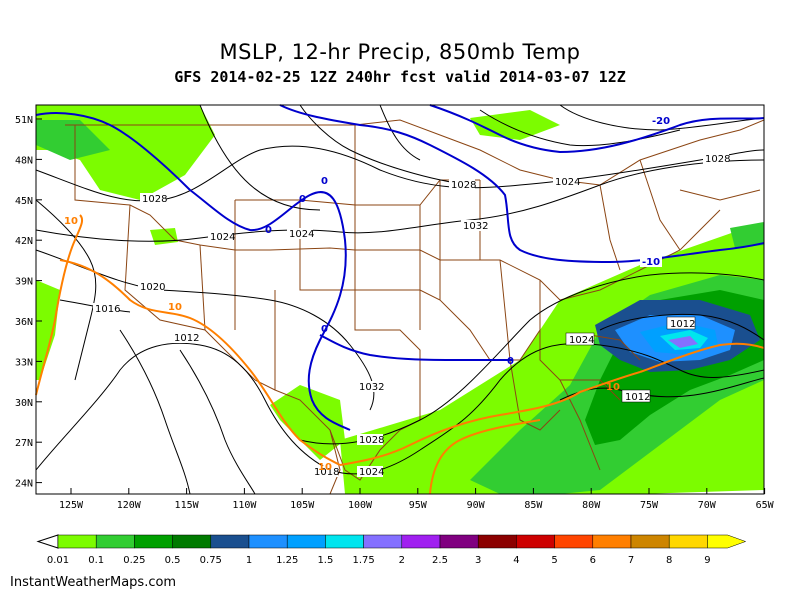 The width and height of the screenshot is (800, 600). What do you see at coordinates (533, 505) in the screenshot?
I see `lon-label: 85W` at bounding box center [533, 505].